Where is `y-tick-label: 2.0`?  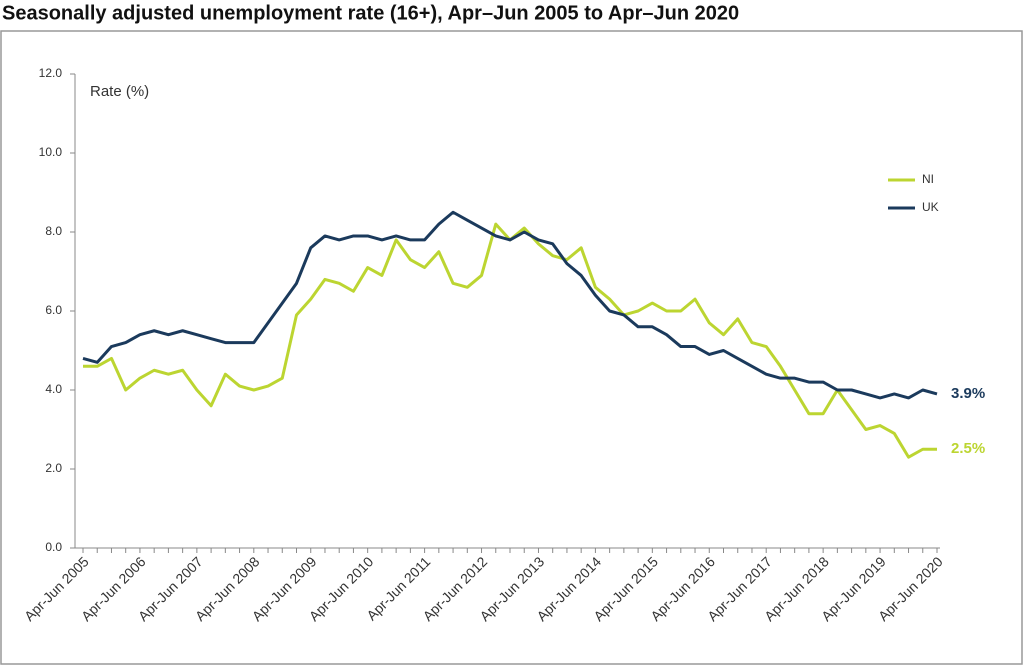 y-tick-label: 2.0 is located at coordinates (53, 468).